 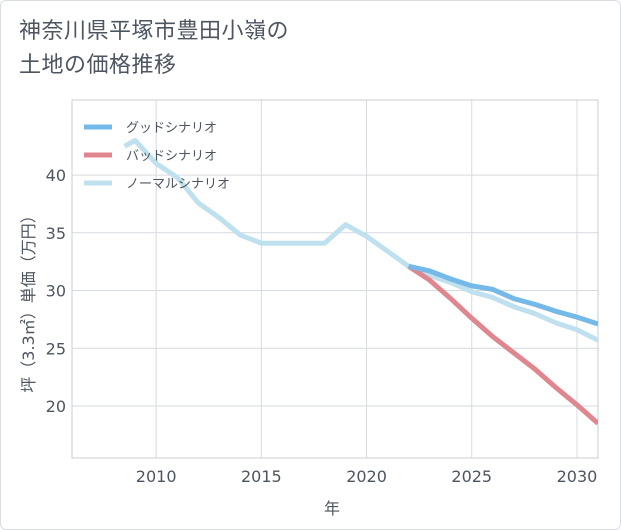 What do you see at coordinates (577, 476) in the screenshot?
I see `x-tick-label: 2030` at bounding box center [577, 476].